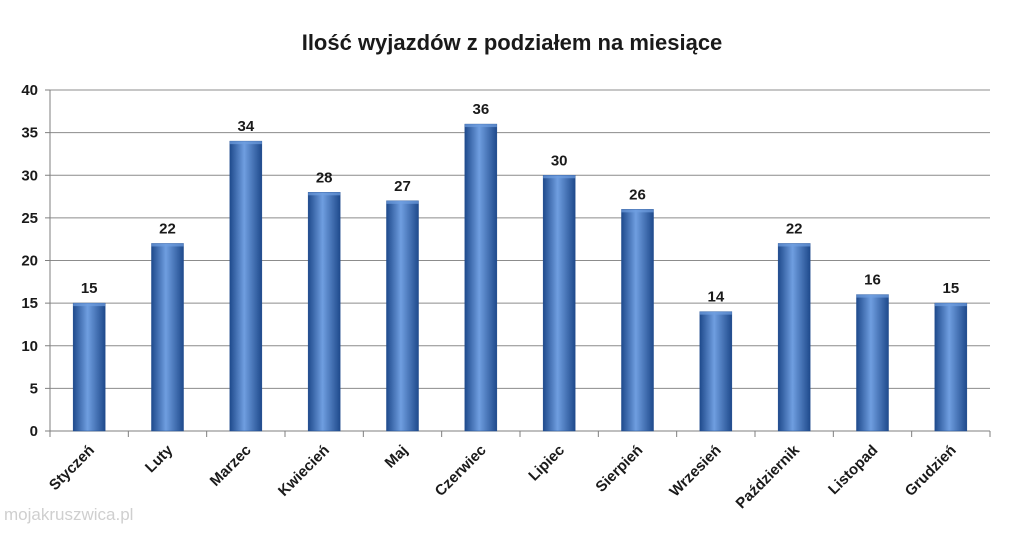  Describe the element at coordinates (29, 346) in the screenshot. I see `y-tick-label: 10` at that location.